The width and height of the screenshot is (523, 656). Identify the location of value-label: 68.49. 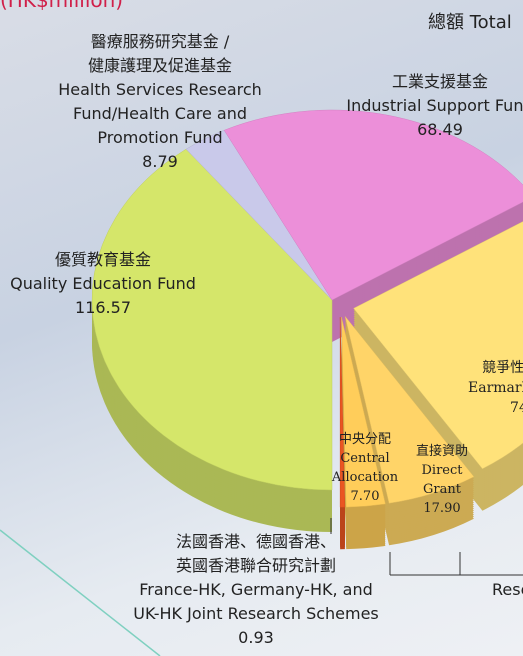
(440, 129).